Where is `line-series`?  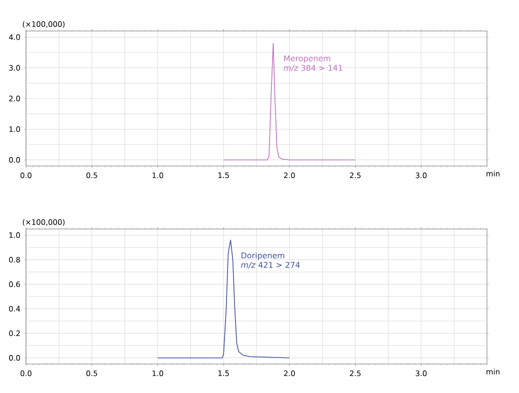 line-series is located at coordinates (289, 101).